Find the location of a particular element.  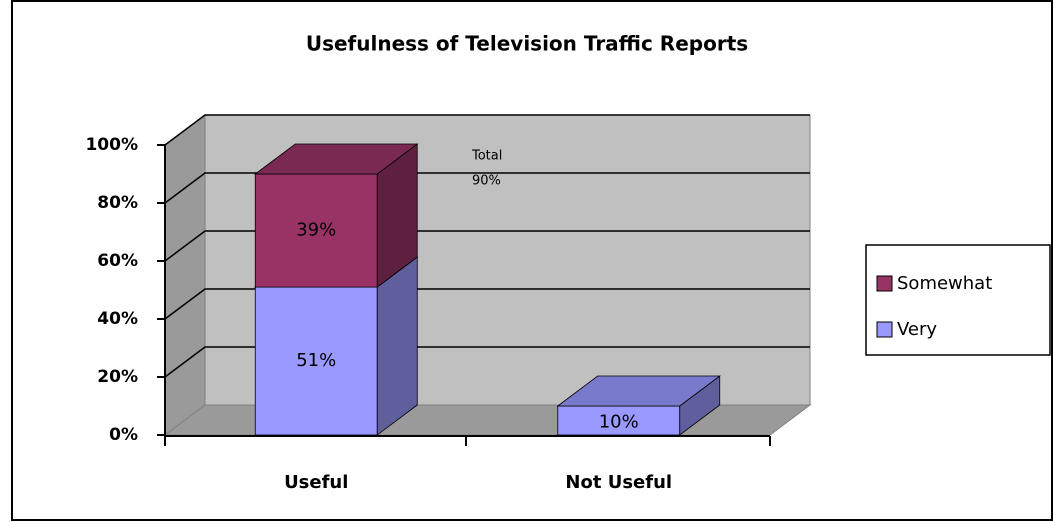

y-tick-label: 80% is located at coordinates (117, 203).